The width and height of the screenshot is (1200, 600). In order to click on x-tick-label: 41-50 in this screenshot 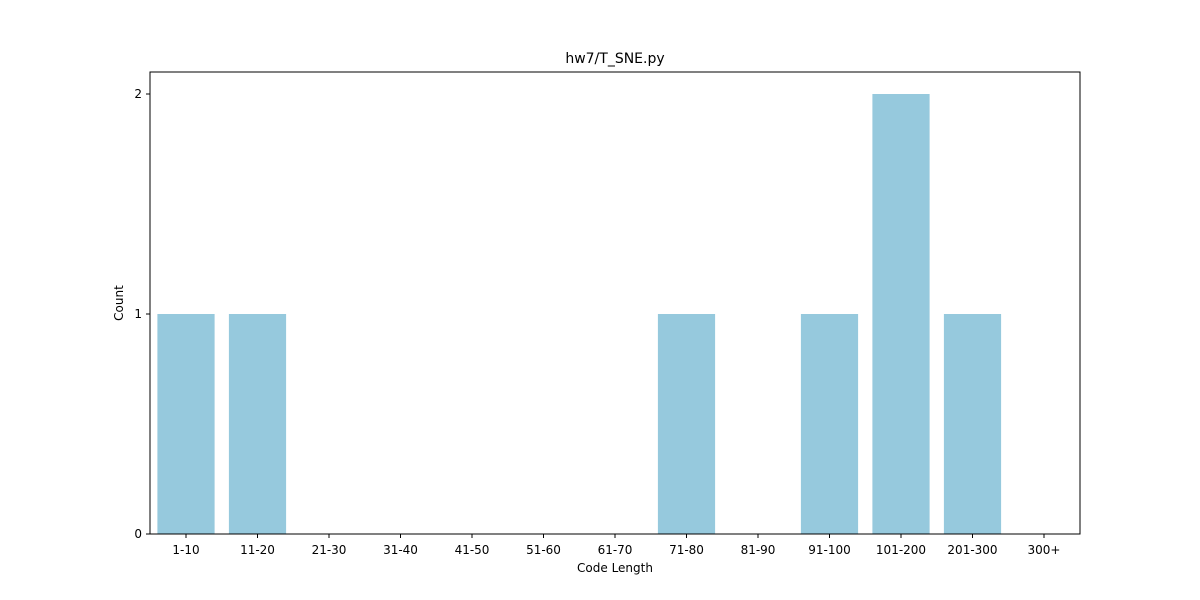, I will do `click(472, 550)`.